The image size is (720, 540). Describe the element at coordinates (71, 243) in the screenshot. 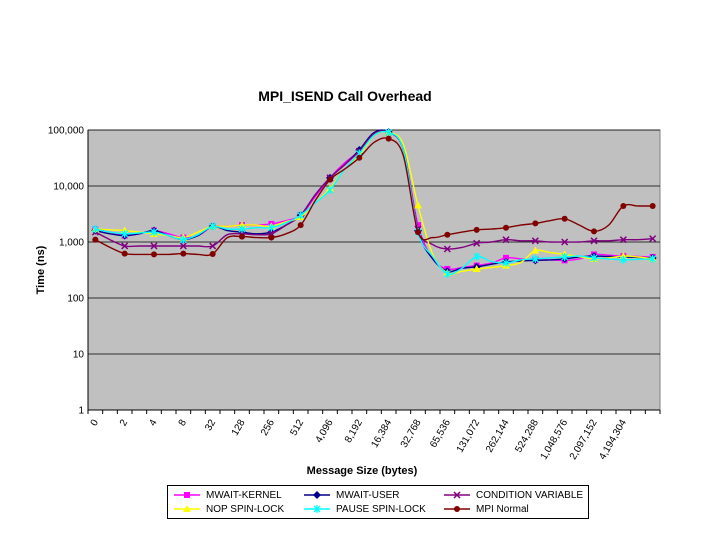

I see `y-tick-label: 1,000` at that location.